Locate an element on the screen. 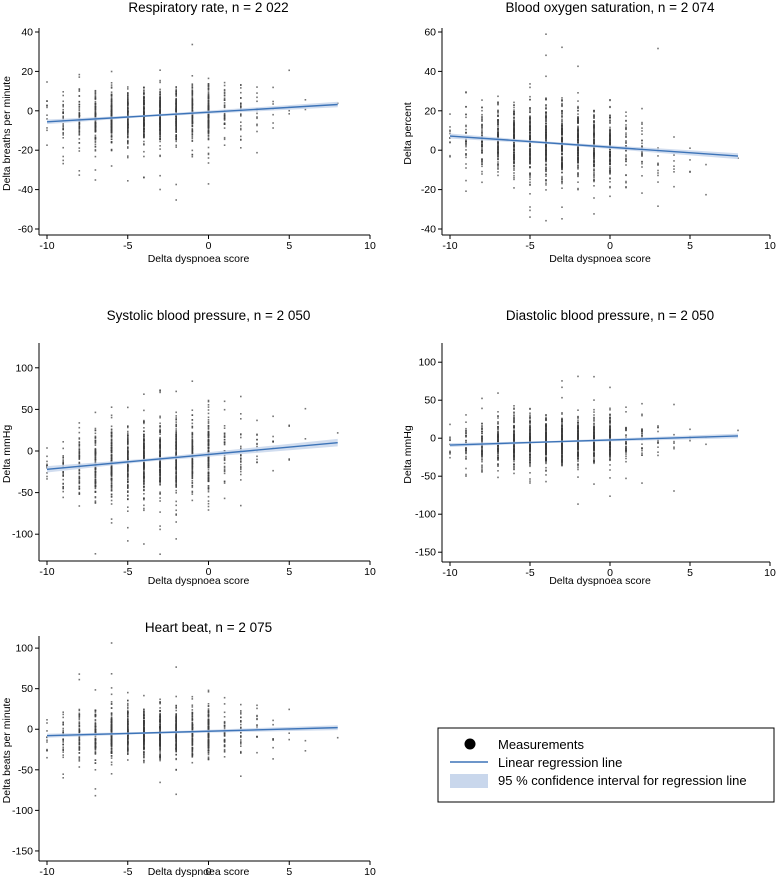 Image resolution: width=778 pixels, height=878 pixels. y-tick-label: 0 is located at coordinates (30, 111).